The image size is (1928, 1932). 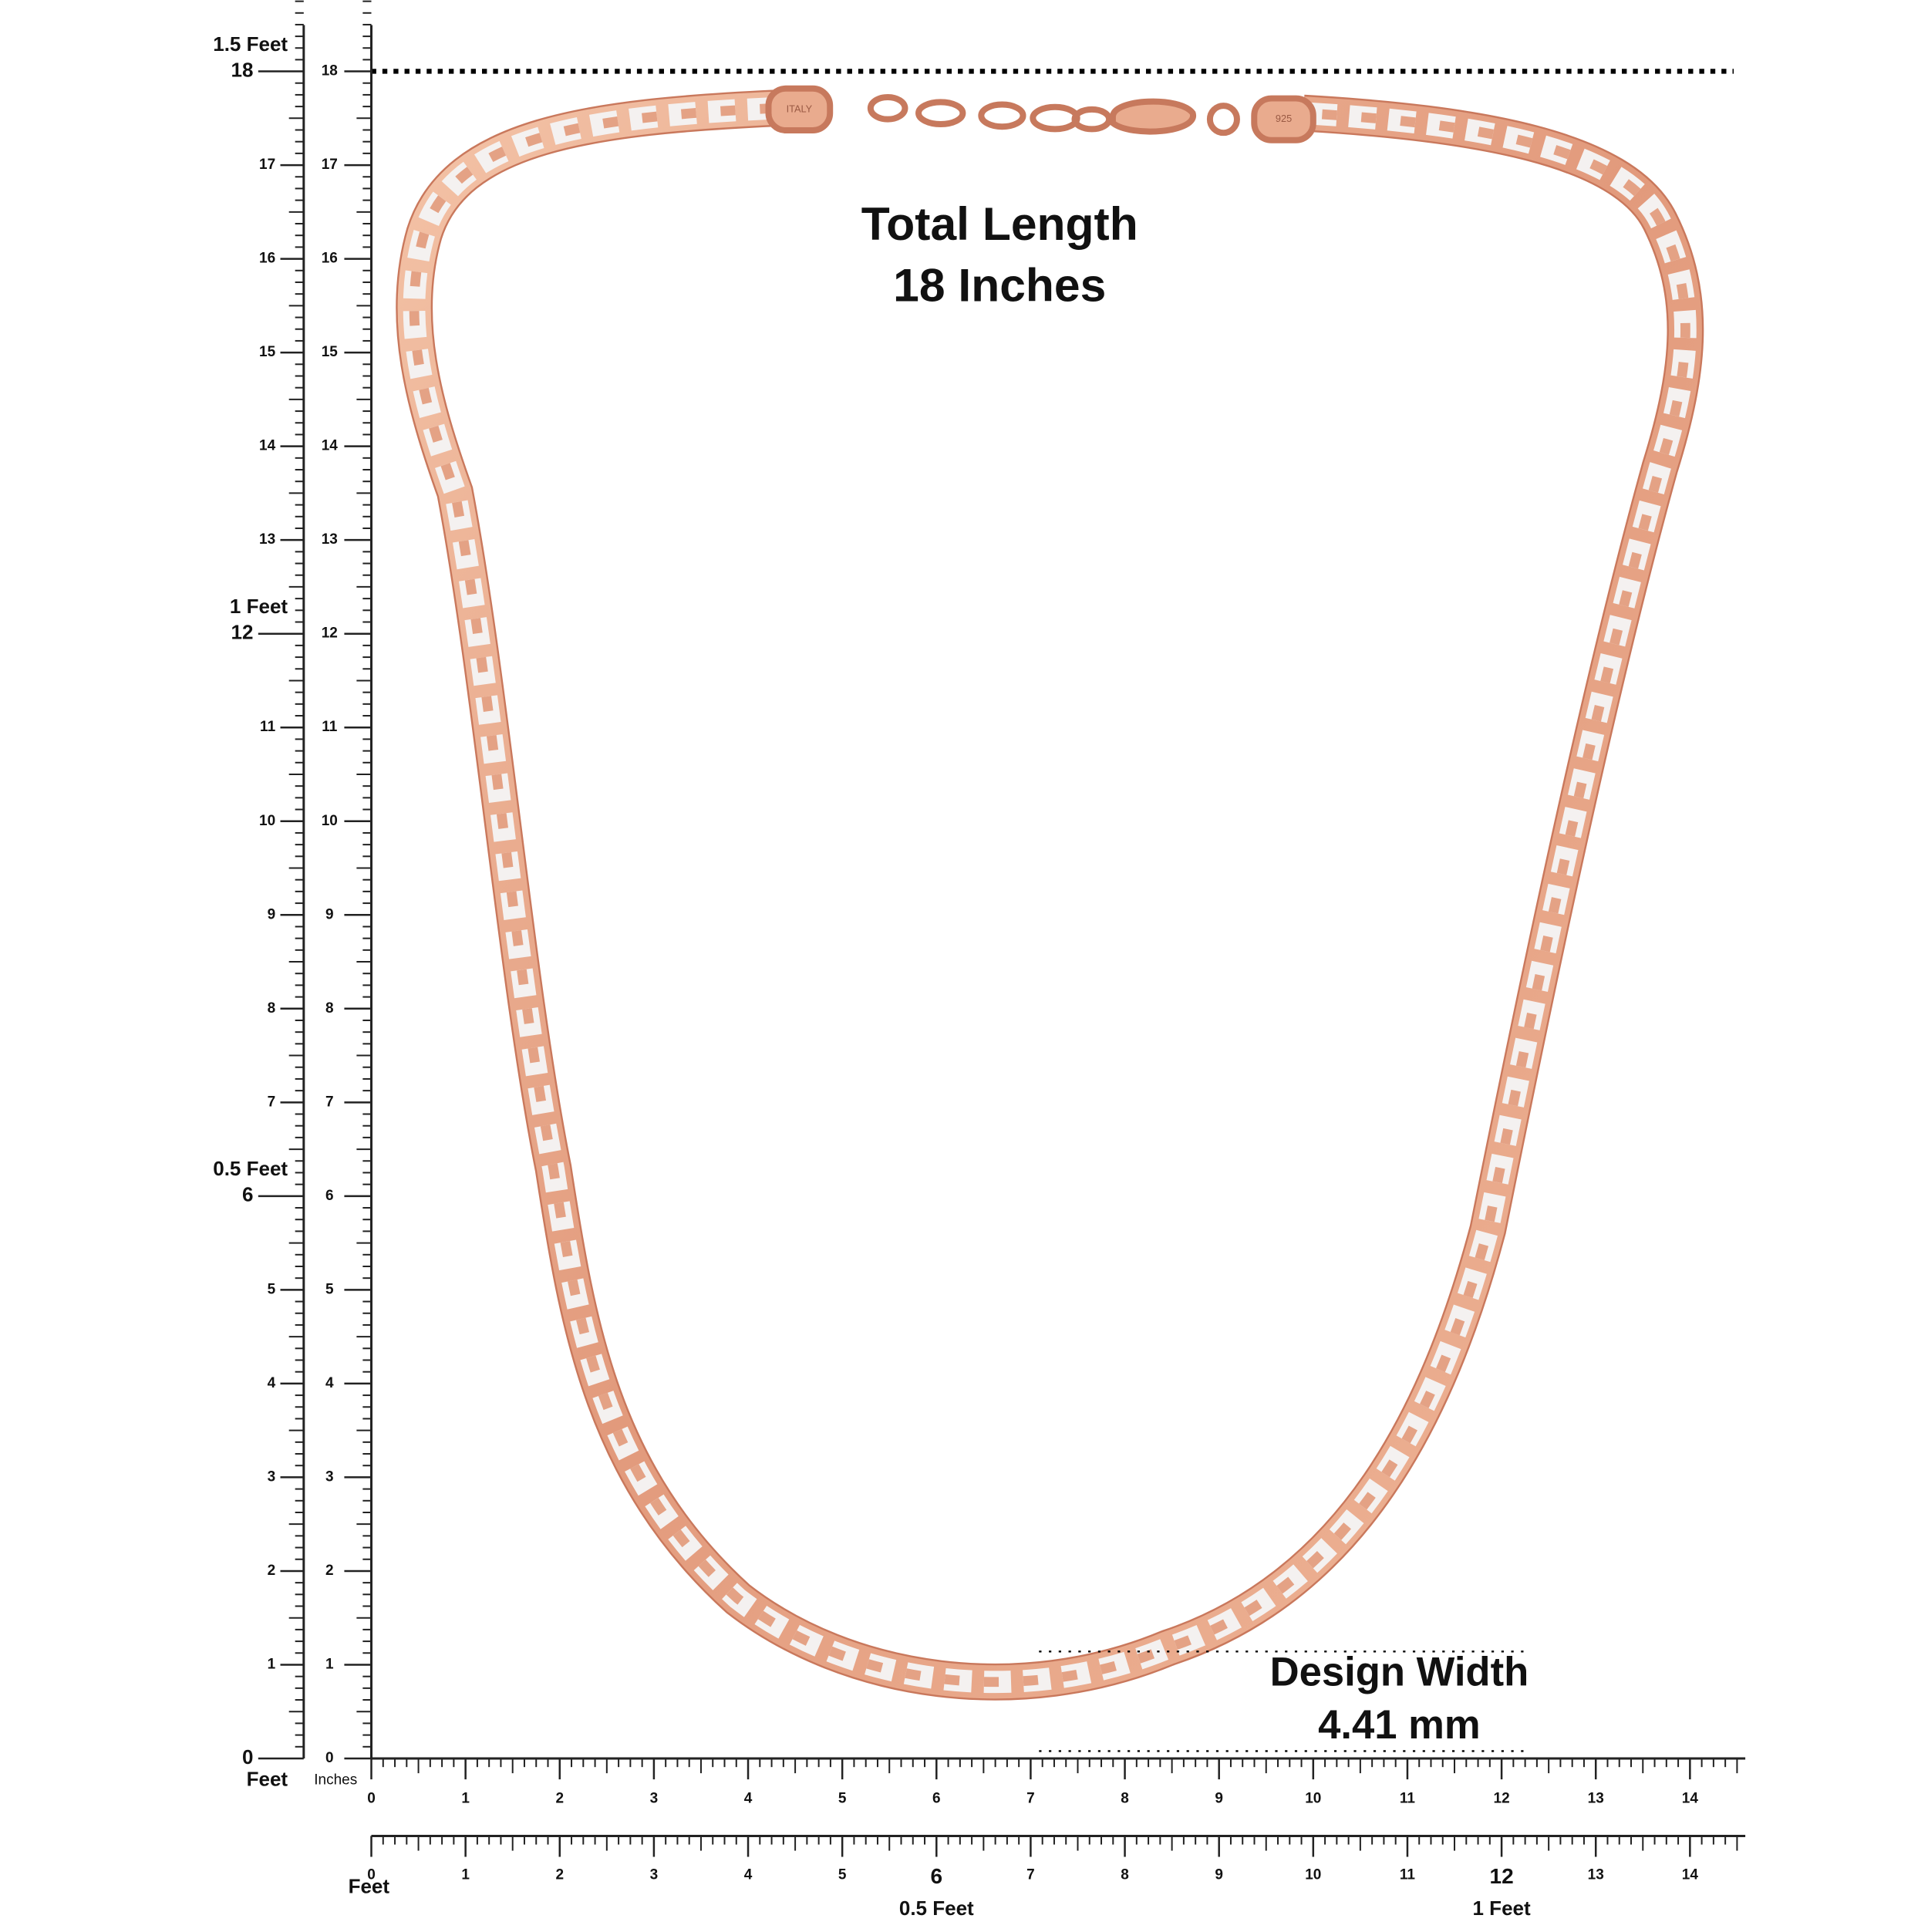 What do you see at coordinates (1399, 1725) in the screenshot?
I see `annotation: 4.41 mm` at bounding box center [1399, 1725].